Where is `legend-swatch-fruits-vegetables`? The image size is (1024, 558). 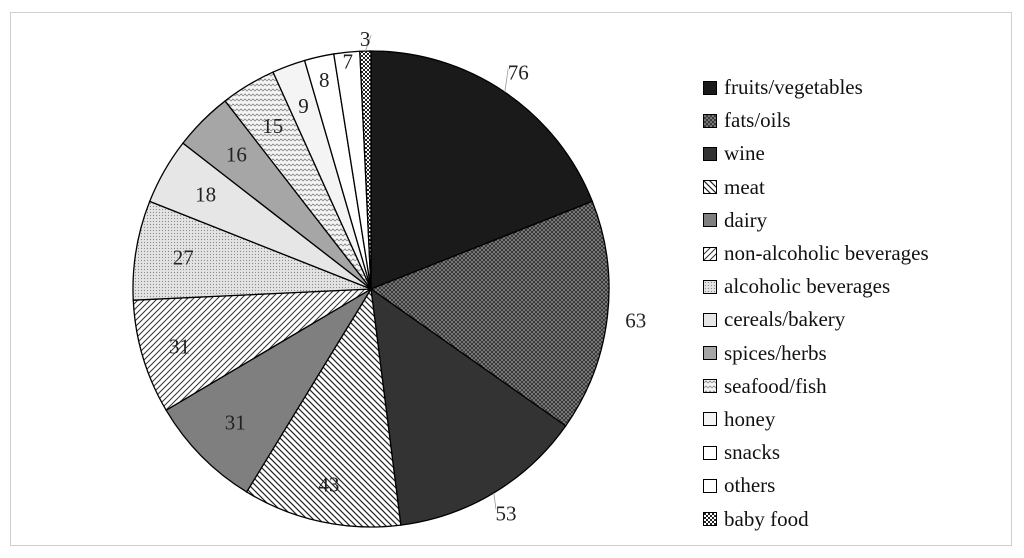 legend-swatch-fruits-vegetables is located at coordinates (710, 87).